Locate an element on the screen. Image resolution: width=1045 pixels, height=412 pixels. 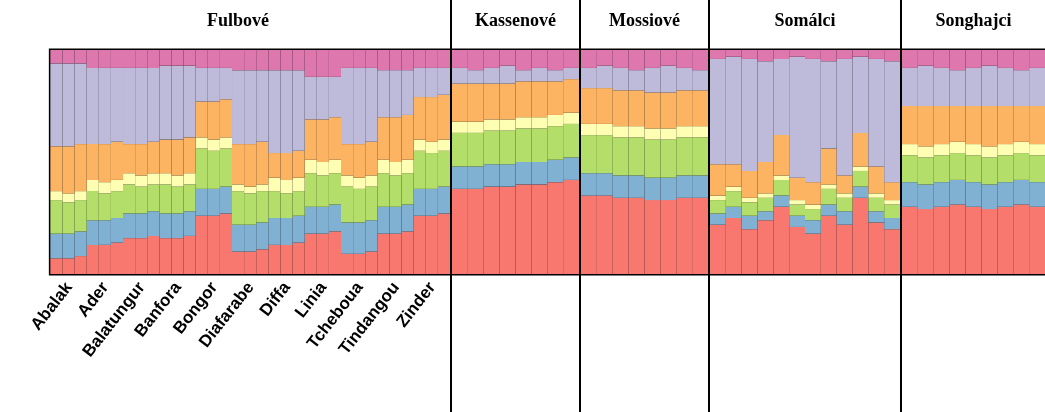
chart-title: Kassenové is located at coordinates (516, 20).